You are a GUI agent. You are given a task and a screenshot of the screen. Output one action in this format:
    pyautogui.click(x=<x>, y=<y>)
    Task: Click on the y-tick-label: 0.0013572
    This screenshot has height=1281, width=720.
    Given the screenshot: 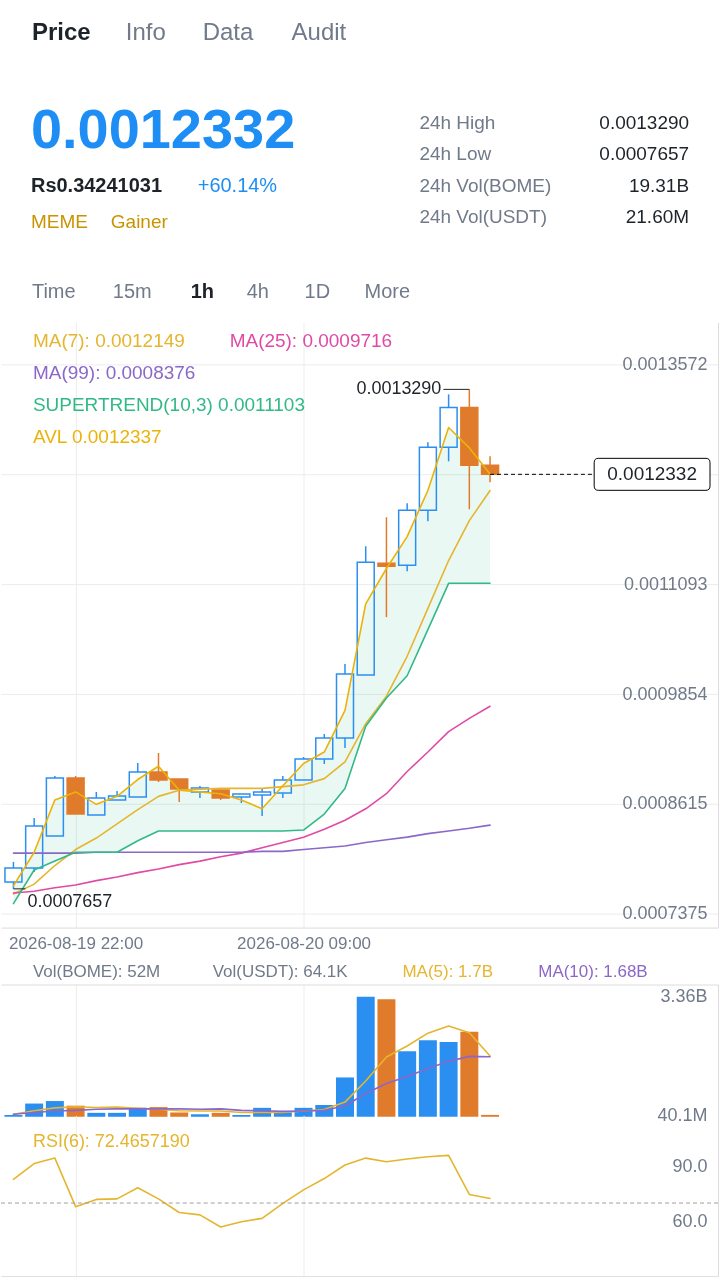 What is the action you would take?
    pyautogui.click(x=665, y=363)
    